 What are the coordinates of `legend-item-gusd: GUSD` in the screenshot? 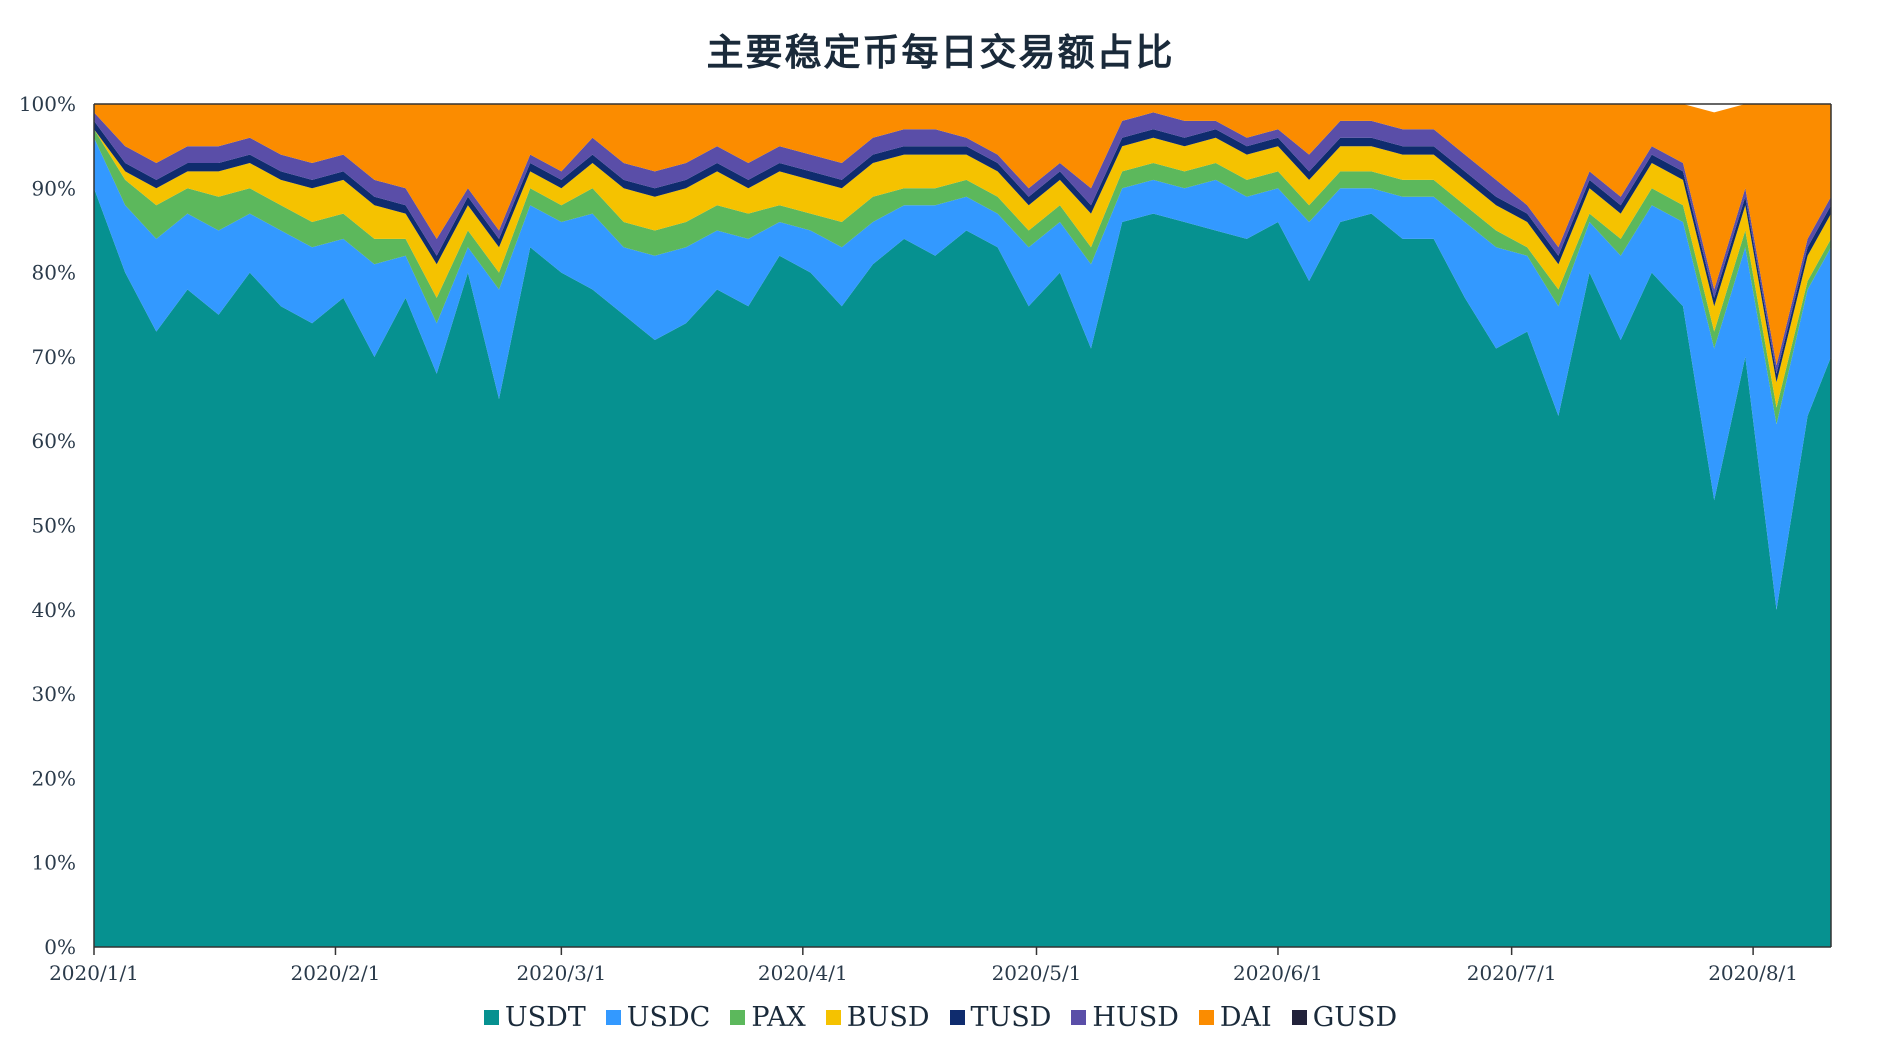 It's located at (1344, 1017).